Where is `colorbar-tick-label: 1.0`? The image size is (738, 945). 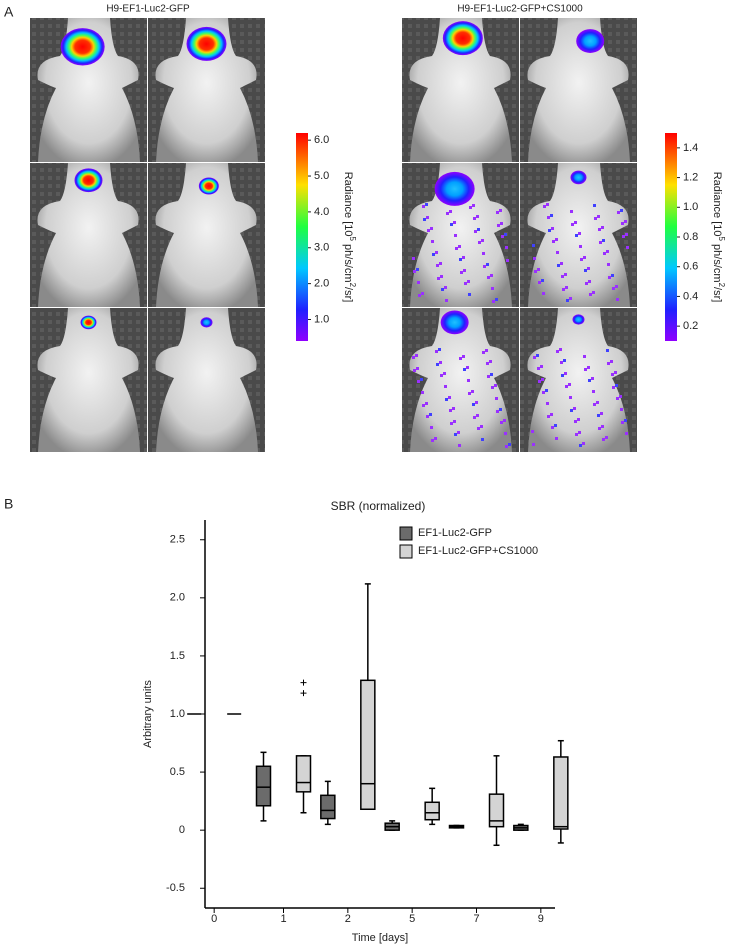
colorbar-tick-label: 1.0 is located at coordinates (321, 319).